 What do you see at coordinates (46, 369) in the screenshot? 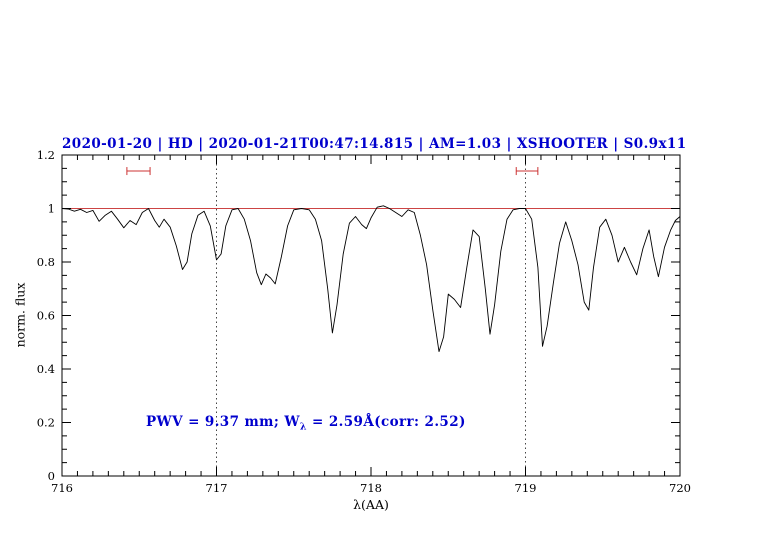
I see `y-tick-label: 0.4` at bounding box center [46, 369].